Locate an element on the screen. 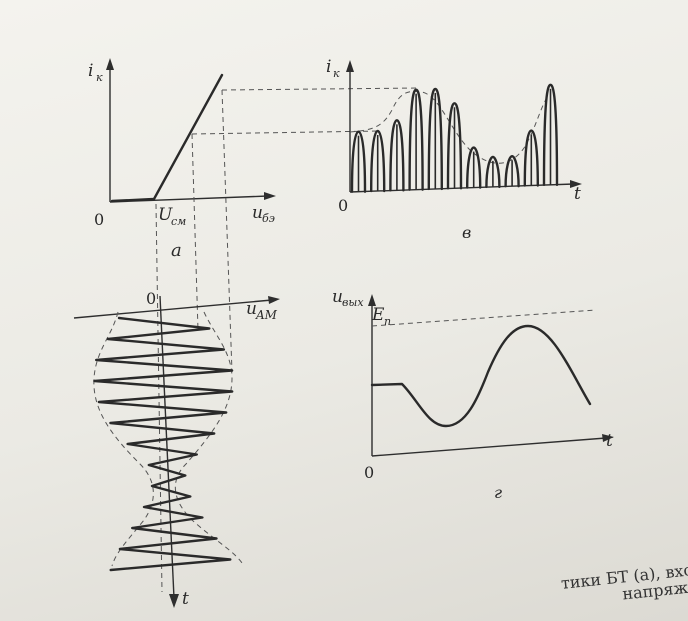  panel-g-ep-sub: п is located at coordinates (387, 321).